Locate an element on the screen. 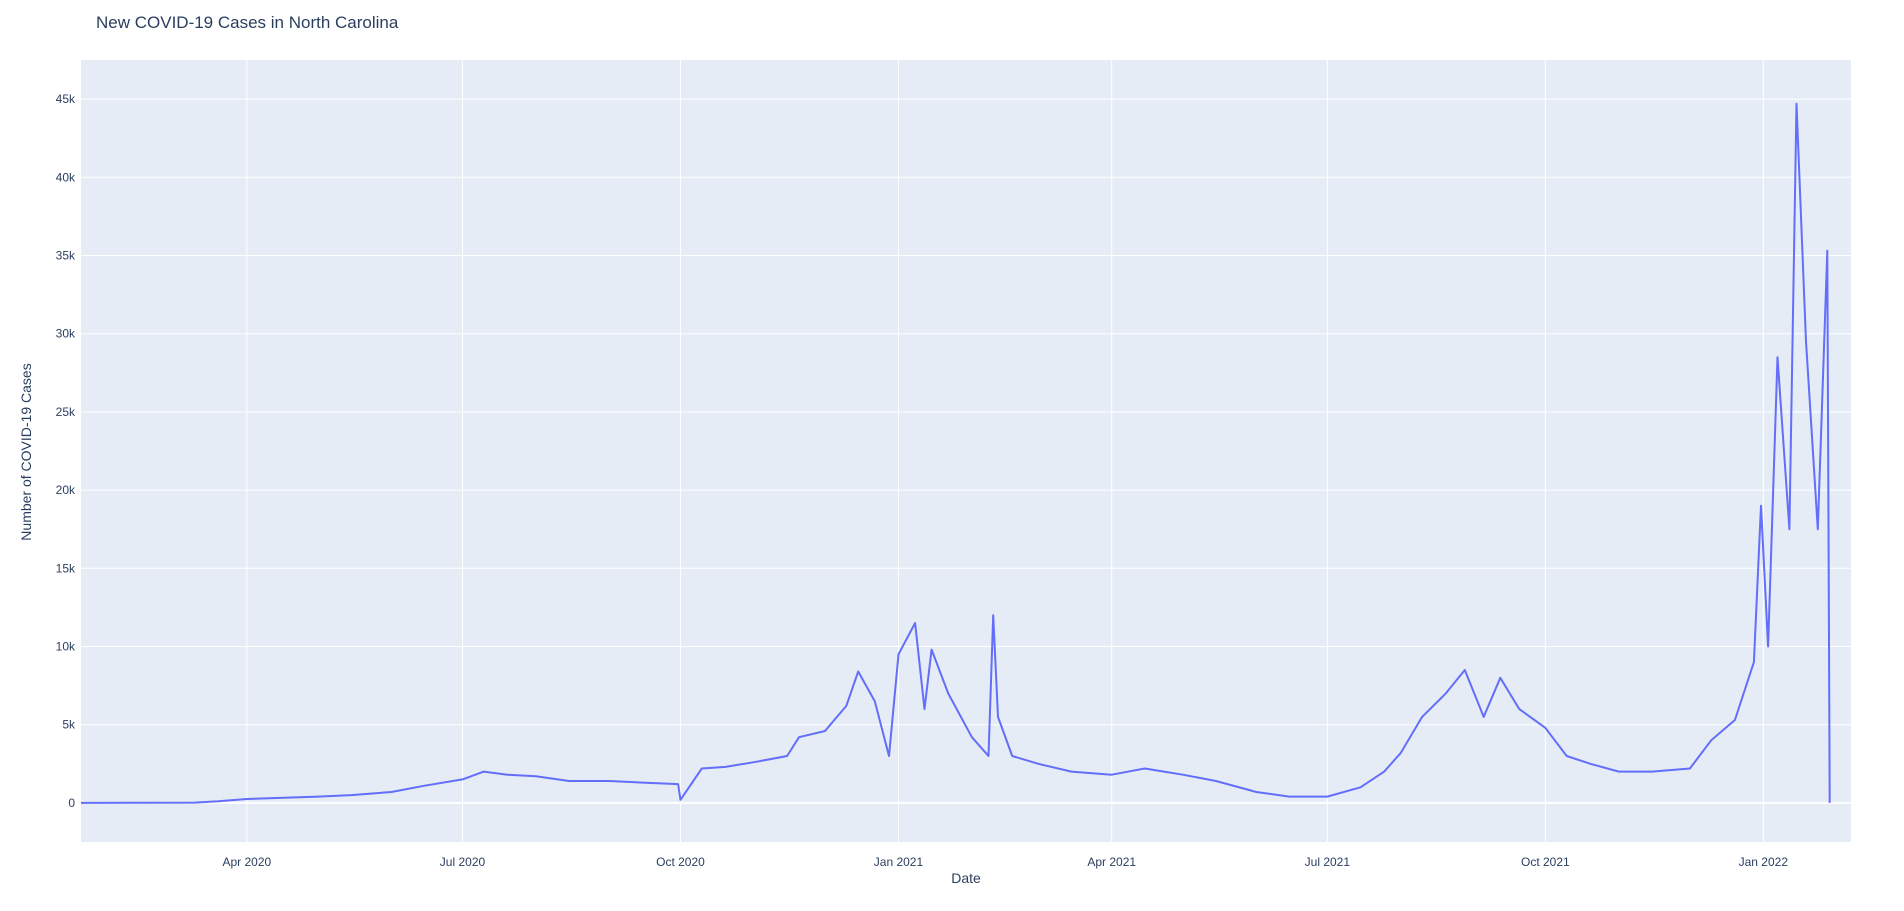  x-tick-label: Apr 2020 is located at coordinates (247, 862).